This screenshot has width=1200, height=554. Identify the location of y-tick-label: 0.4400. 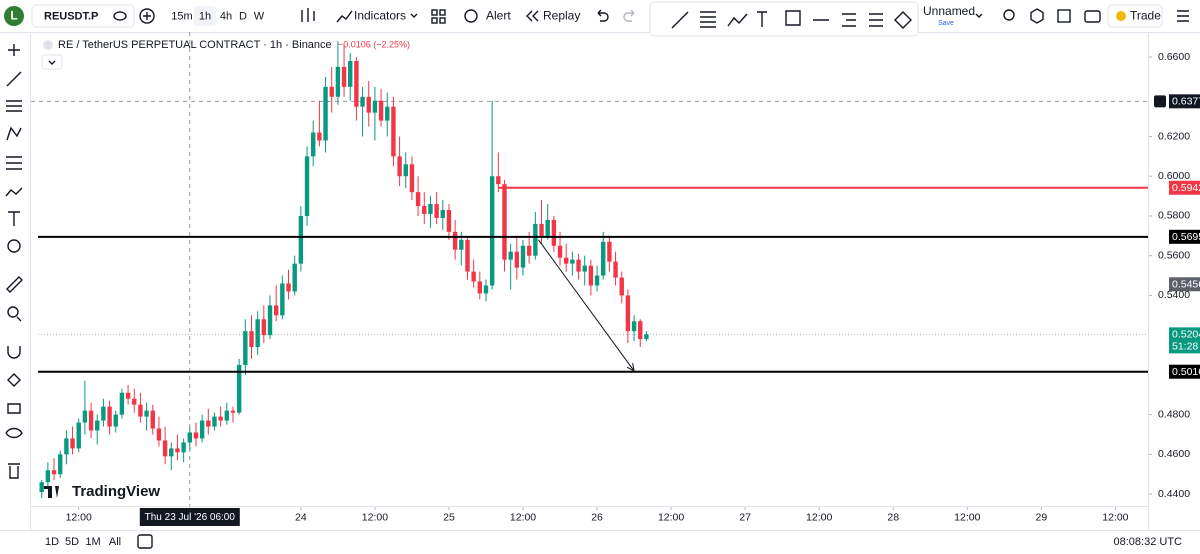
(1174, 494).